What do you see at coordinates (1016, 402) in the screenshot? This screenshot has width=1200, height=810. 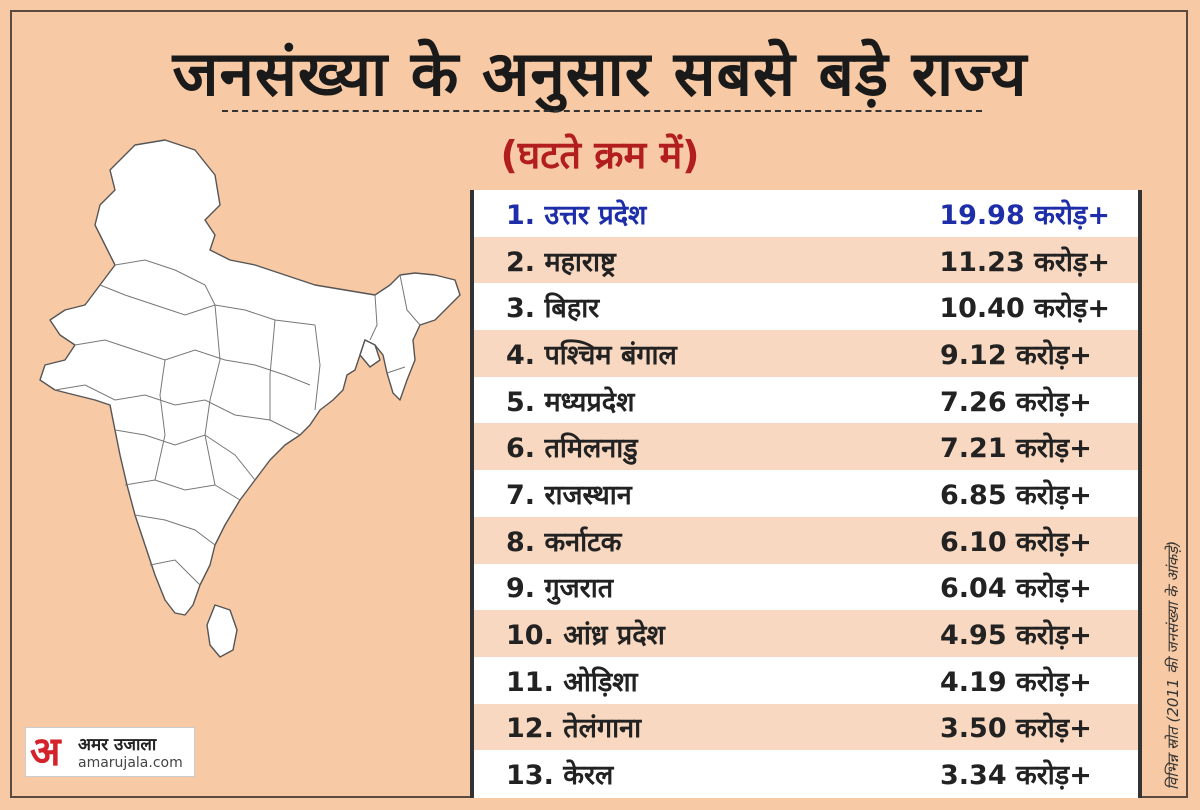 I see `state-population: 7.26 करोड़+` at bounding box center [1016, 402].